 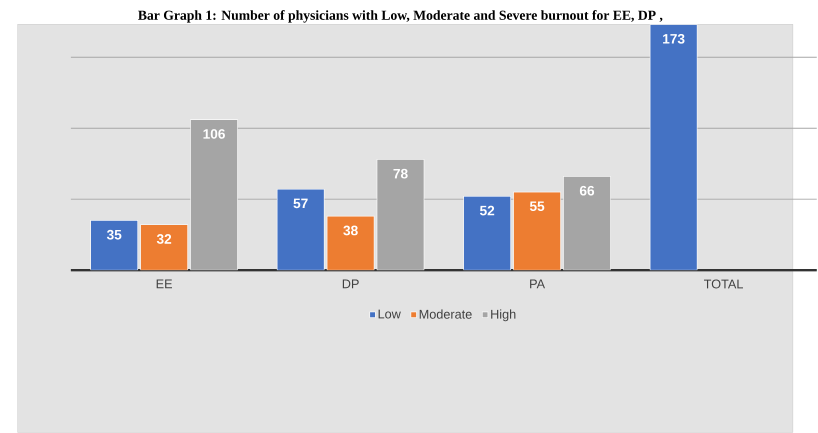 I want to click on data-label: 35, so click(x=114, y=235).